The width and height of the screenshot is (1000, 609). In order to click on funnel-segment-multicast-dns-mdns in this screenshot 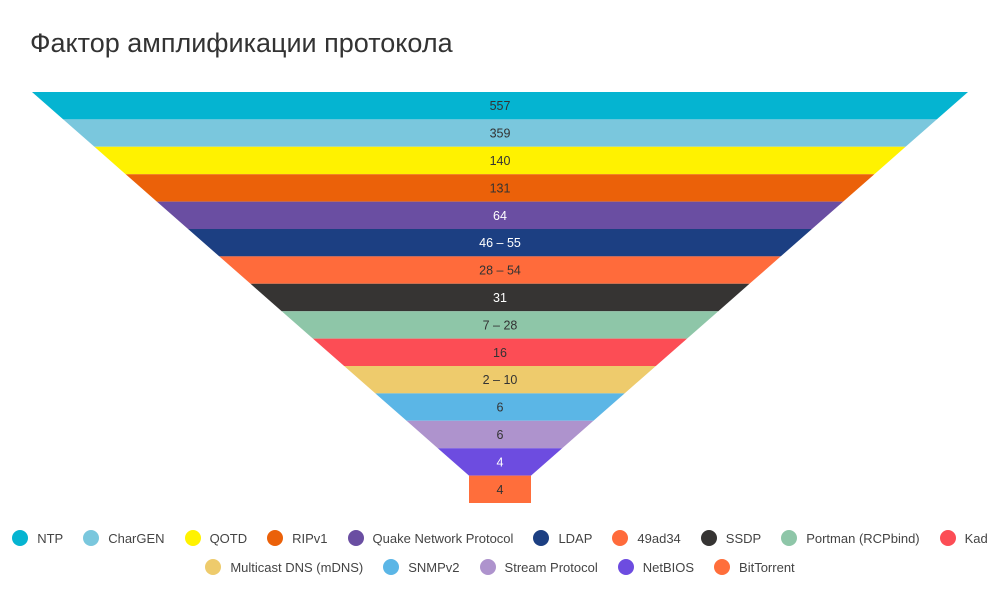, I will do `click(500, 380)`.